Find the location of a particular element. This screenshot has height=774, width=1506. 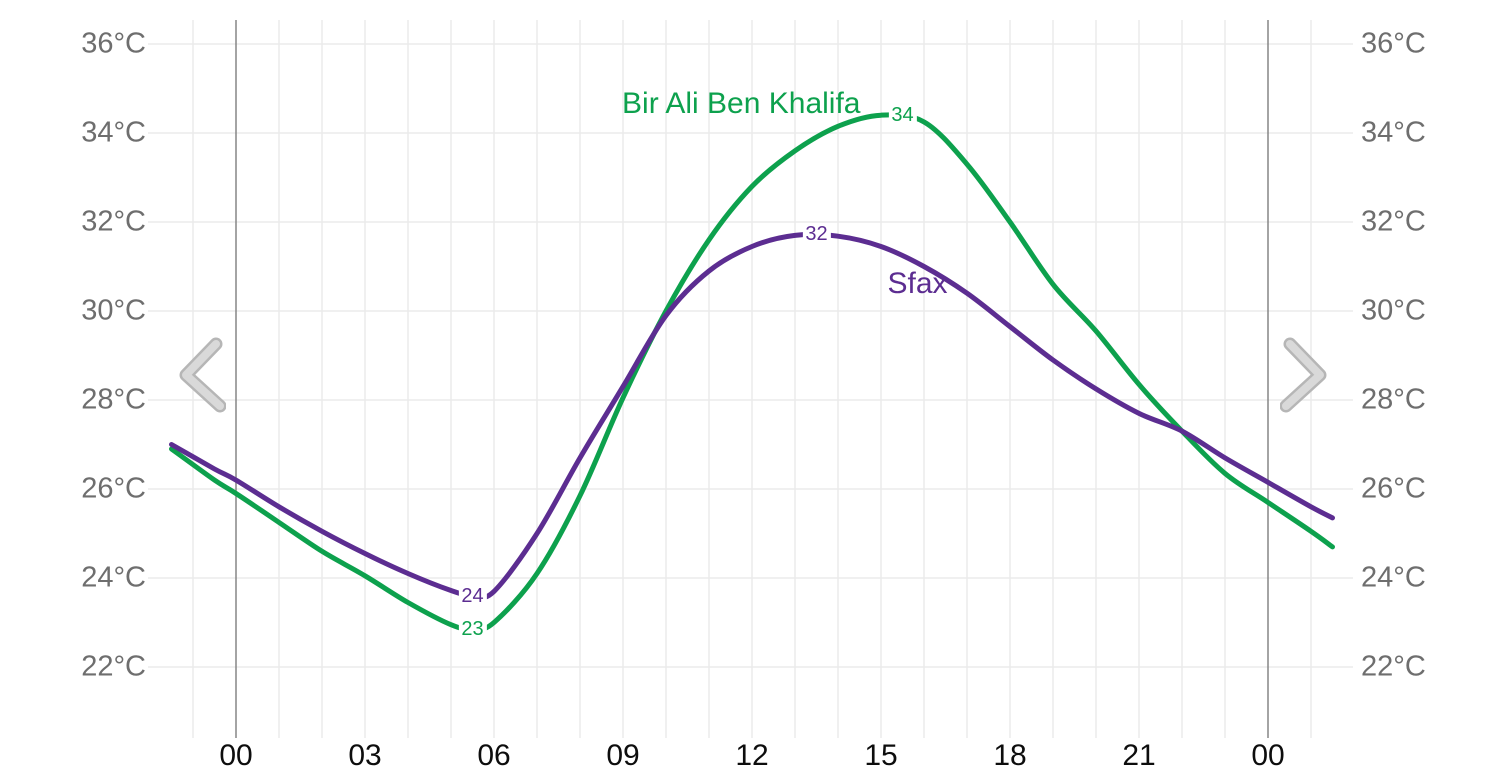

x-axis-label: 15 is located at coordinates (881, 755).